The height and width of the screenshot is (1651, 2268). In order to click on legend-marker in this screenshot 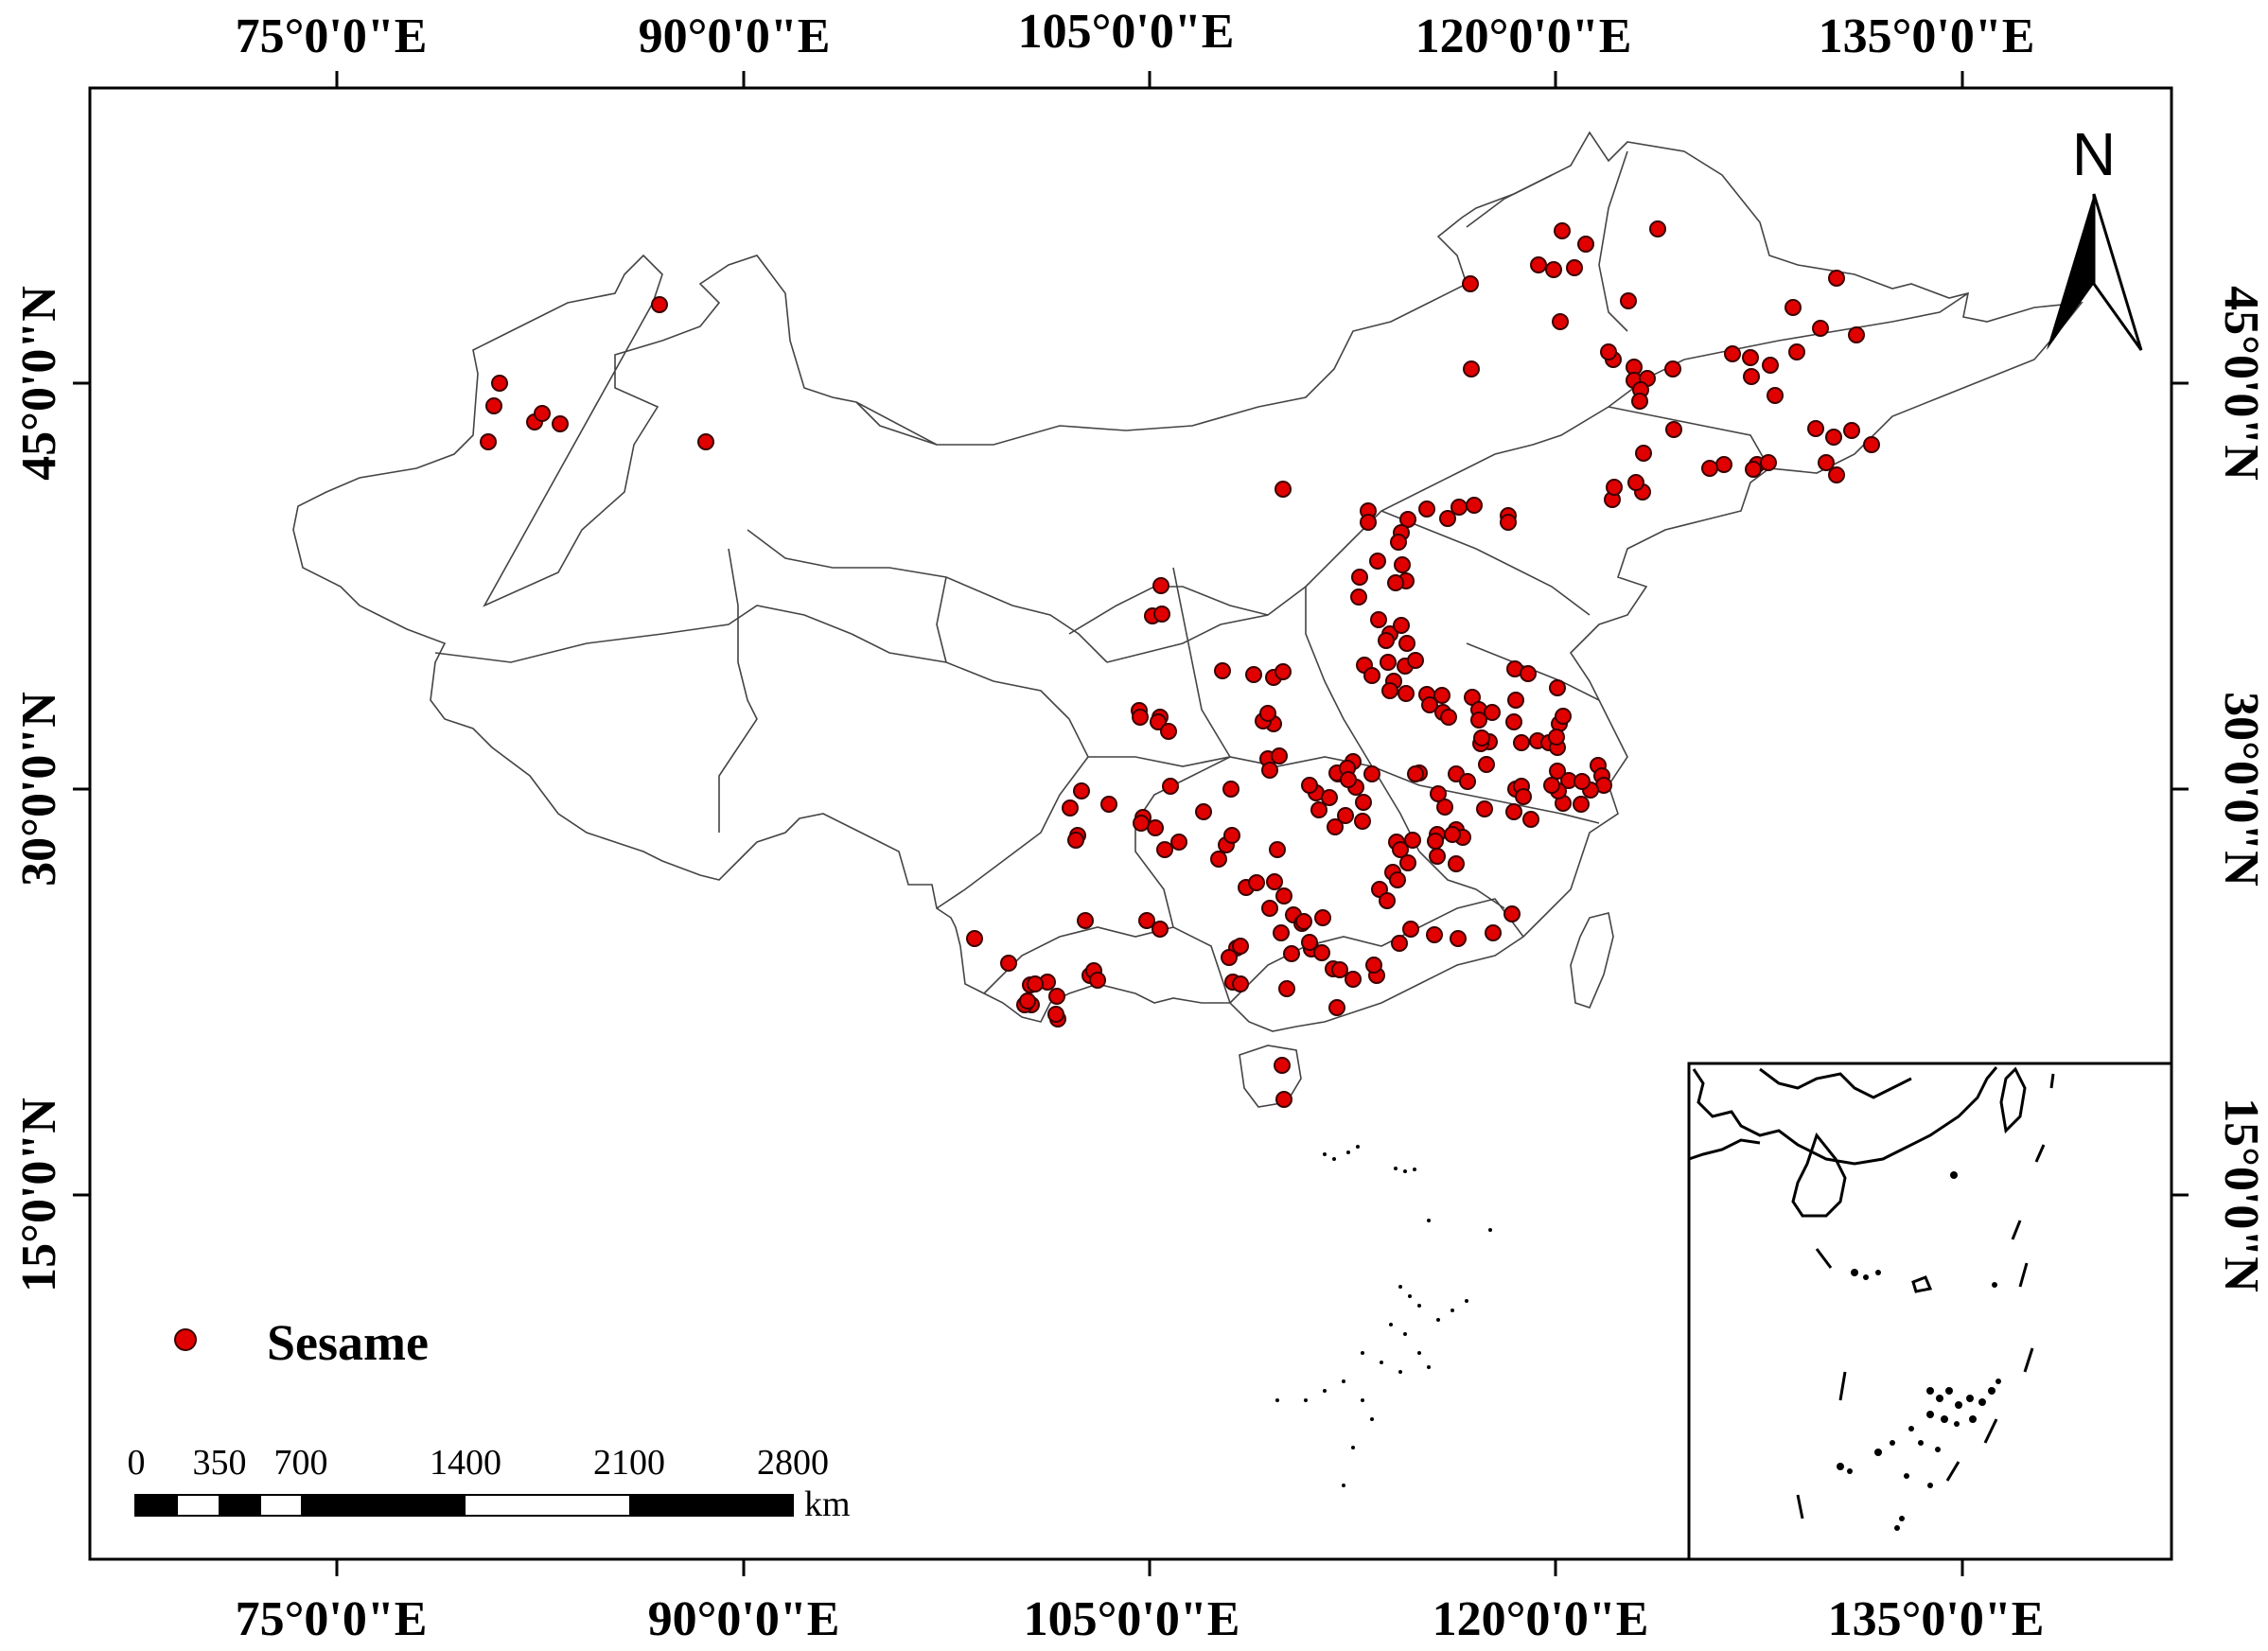, I will do `click(186, 1339)`.